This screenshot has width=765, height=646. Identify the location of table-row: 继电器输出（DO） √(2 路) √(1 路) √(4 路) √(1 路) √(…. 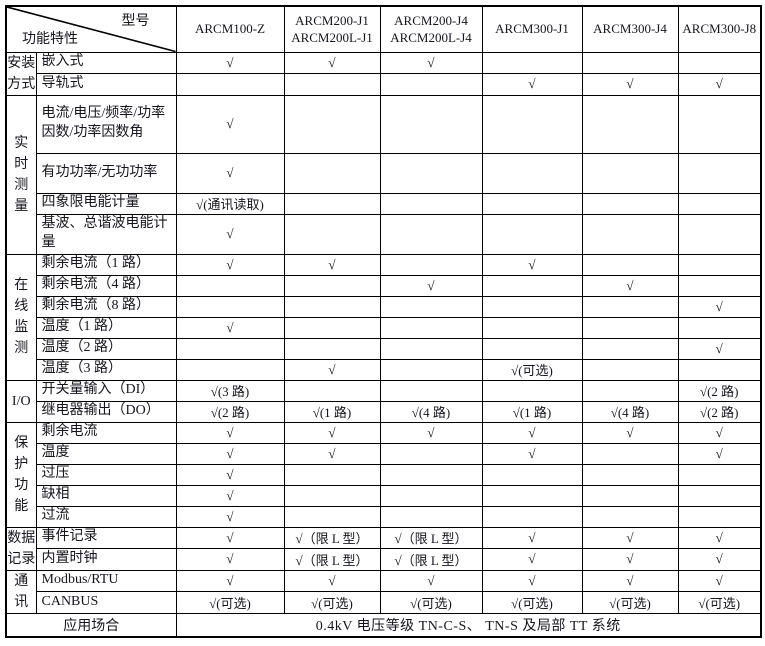
(384, 411).